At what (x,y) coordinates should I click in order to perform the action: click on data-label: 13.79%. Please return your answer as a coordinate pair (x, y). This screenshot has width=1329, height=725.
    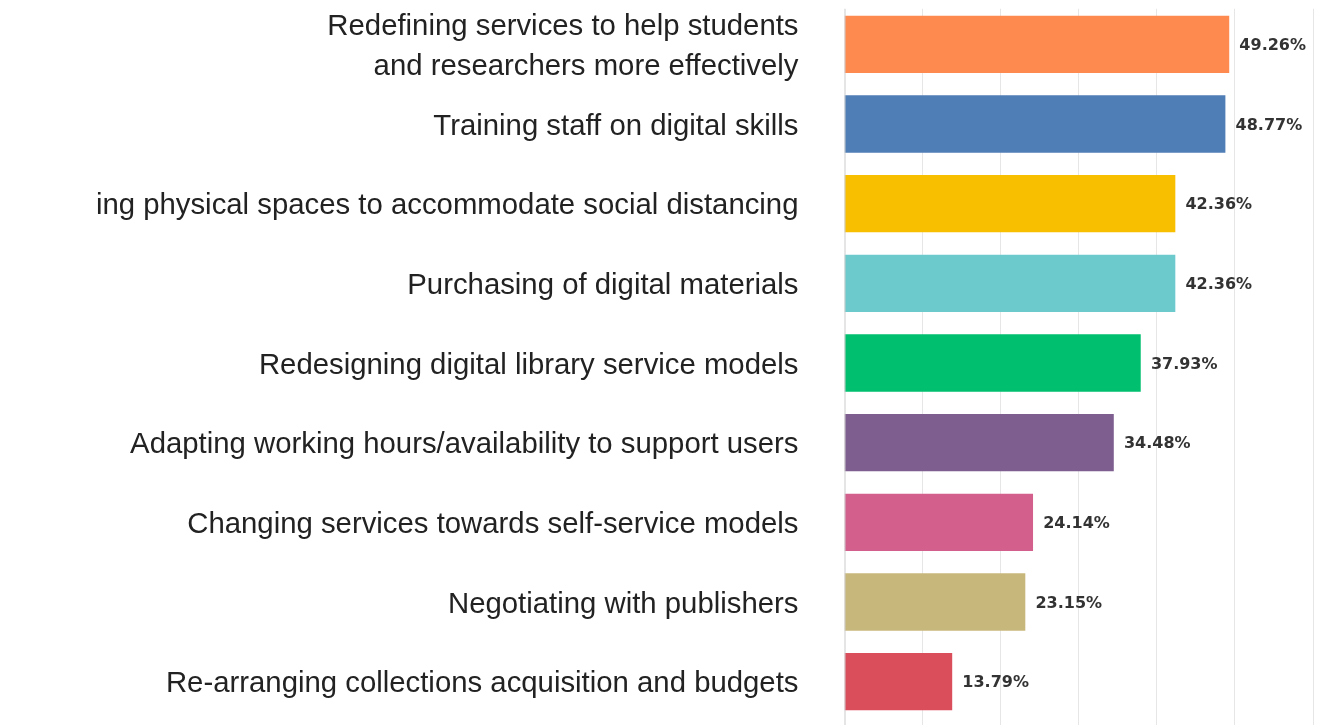
    Looking at the image, I should click on (995, 682).